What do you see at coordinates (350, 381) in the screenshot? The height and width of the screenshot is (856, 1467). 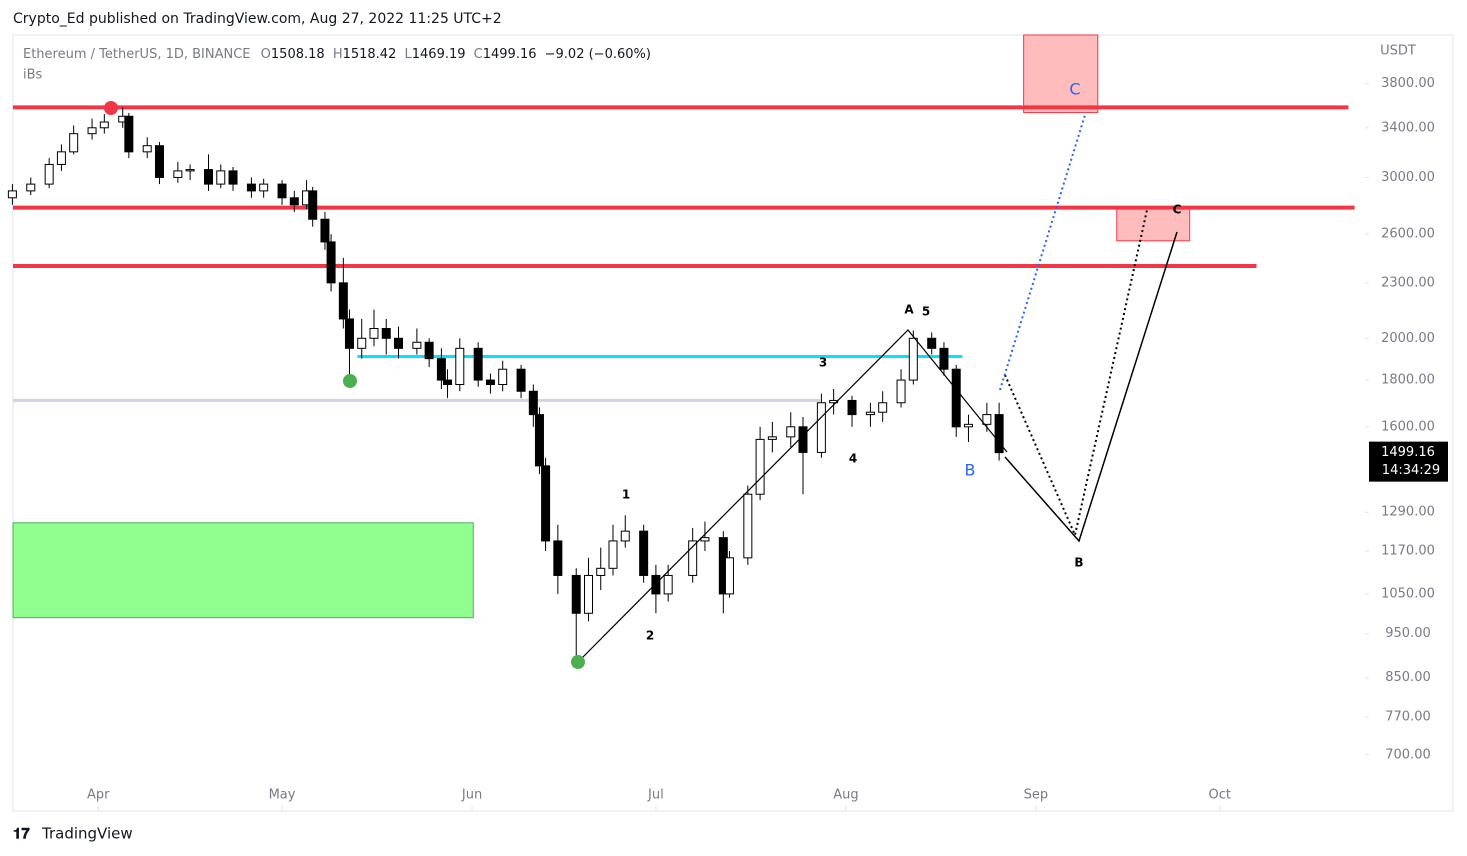 I see `pivot-dot` at bounding box center [350, 381].